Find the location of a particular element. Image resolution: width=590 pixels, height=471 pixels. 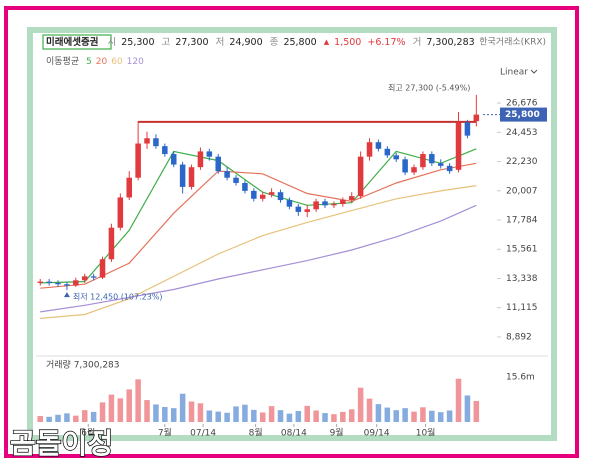

quote-label: 고 is located at coordinates (166, 42).